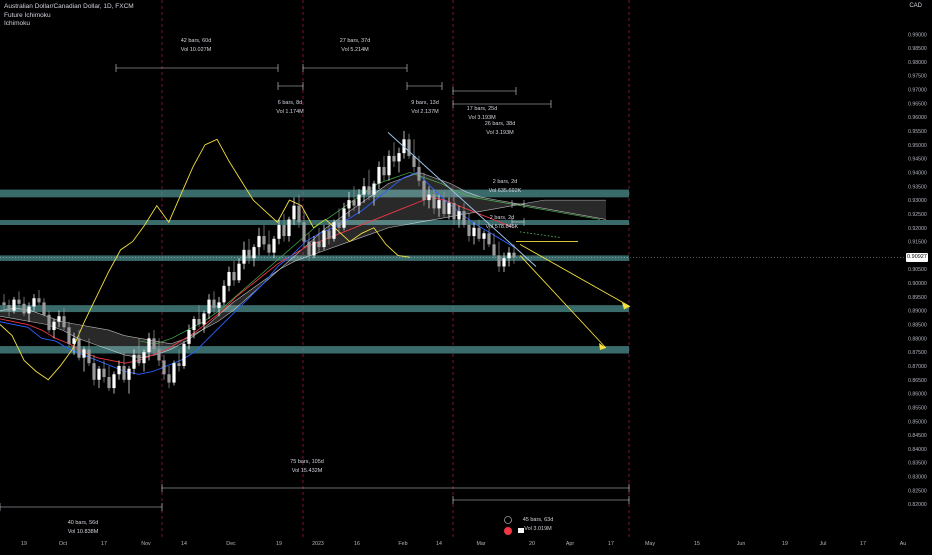  Describe the element at coordinates (903, 544) in the screenshot. I see `time-tick-label: Au` at that location.